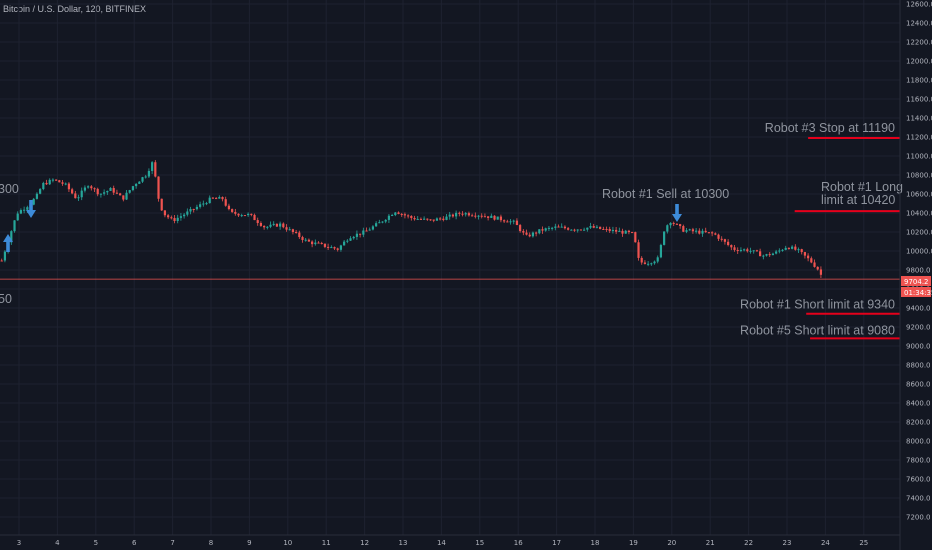 Image resolution: width=932 pixels, height=550 pixels. Describe the element at coordinates (710, 543) in the screenshot. I see `x-tick-label: 21` at that location.